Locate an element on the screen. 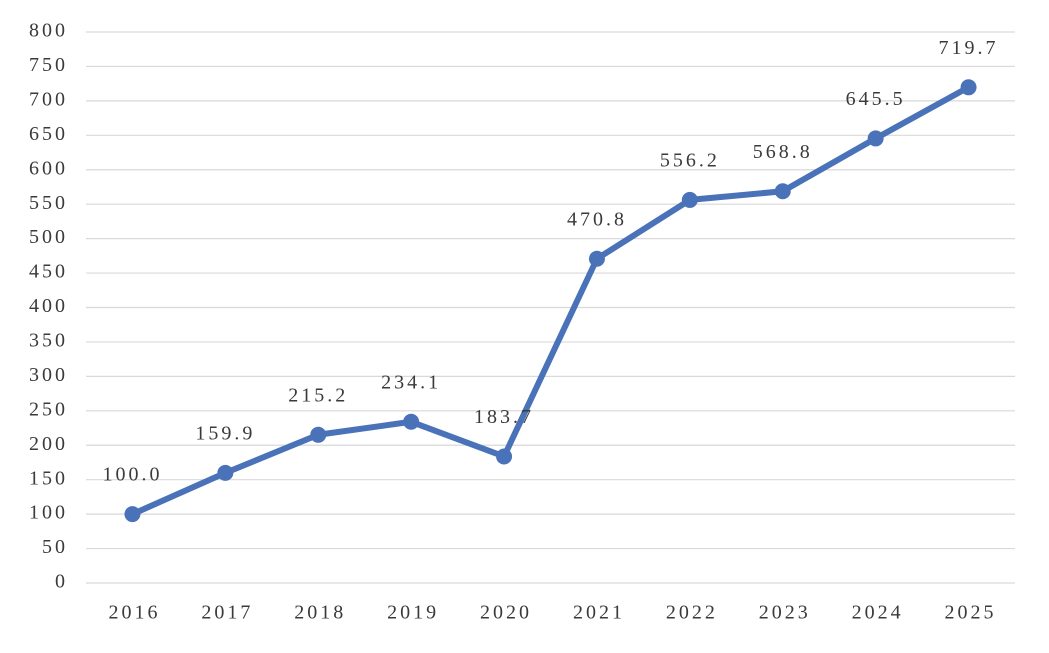  x-tick-label: 2016 is located at coordinates (134, 613).